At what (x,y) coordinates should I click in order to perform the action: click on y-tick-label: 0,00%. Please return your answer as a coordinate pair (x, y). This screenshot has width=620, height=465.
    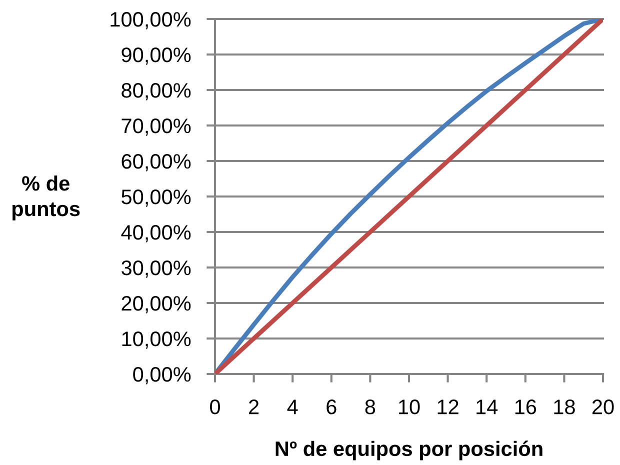
    Looking at the image, I should click on (162, 375).